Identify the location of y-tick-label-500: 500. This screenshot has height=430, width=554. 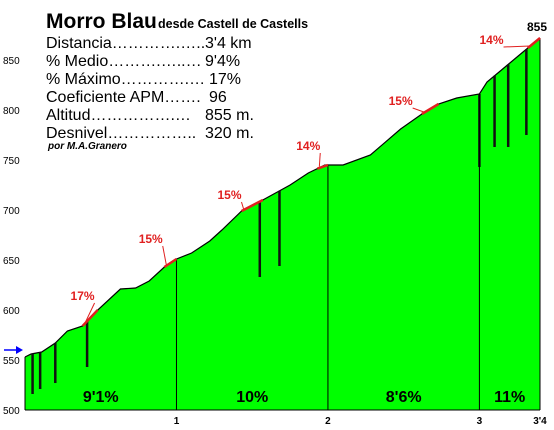
(11, 411).